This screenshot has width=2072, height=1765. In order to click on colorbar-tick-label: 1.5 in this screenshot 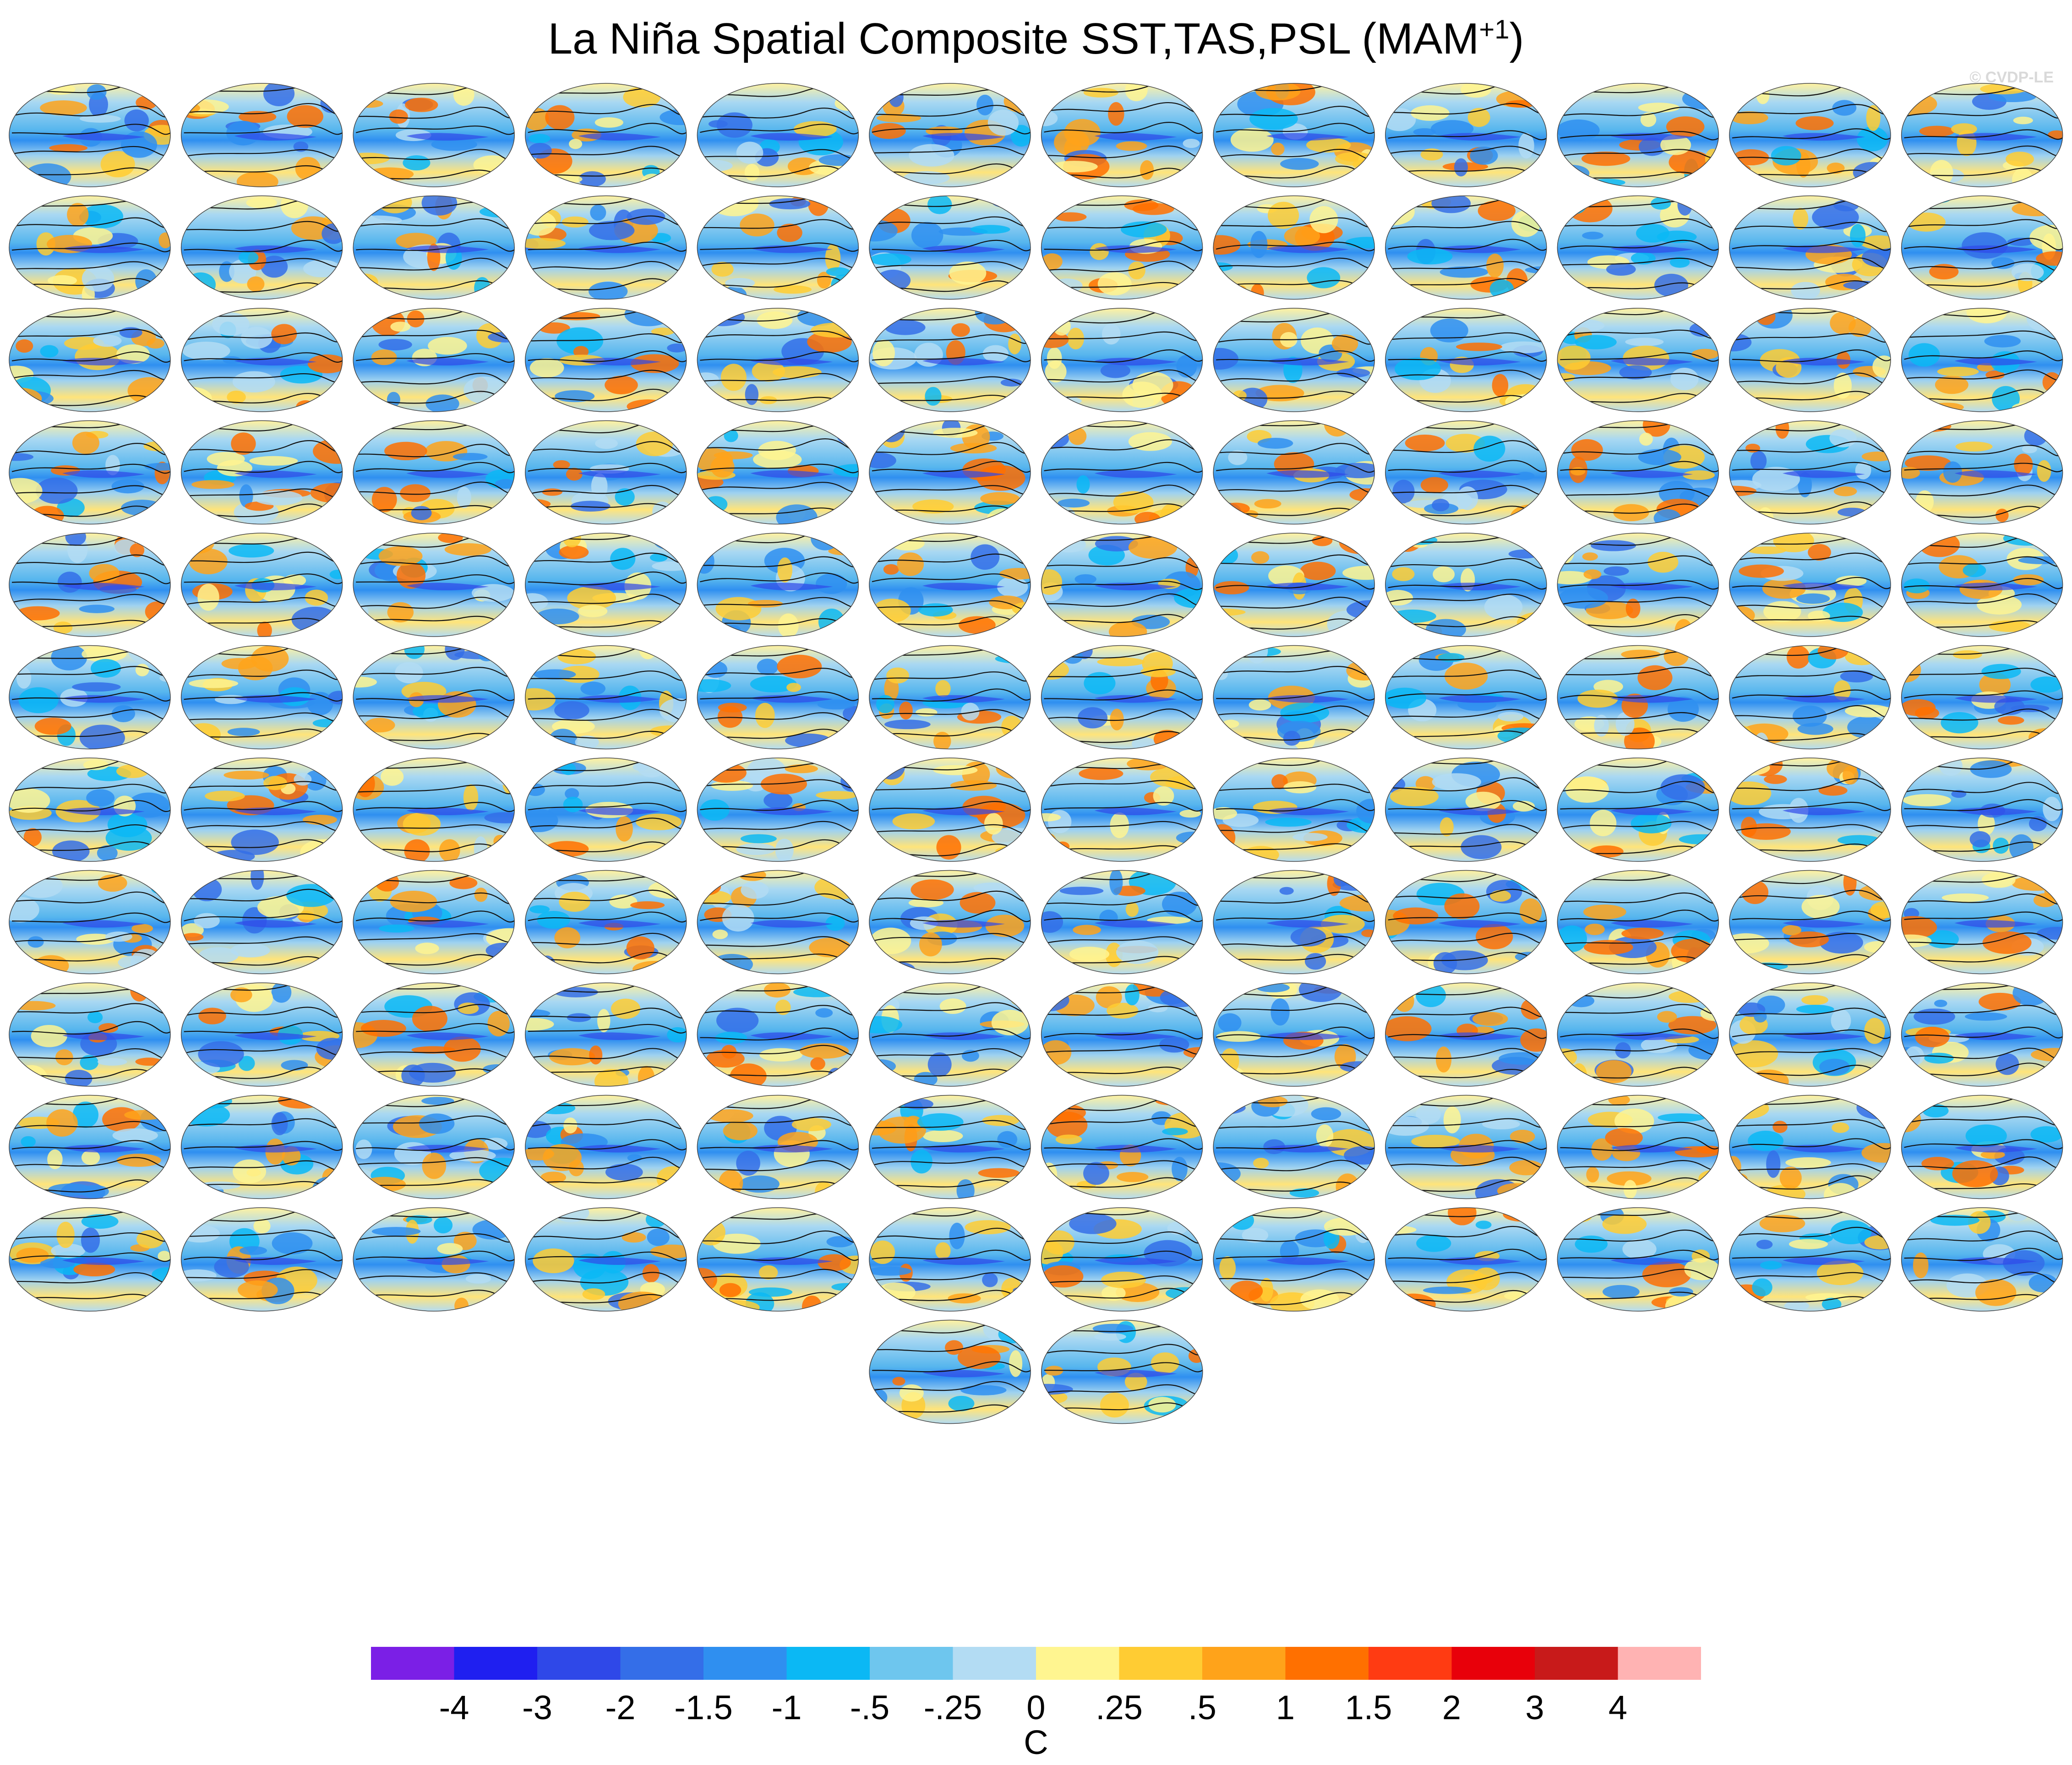, I will do `click(1369, 1708)`.